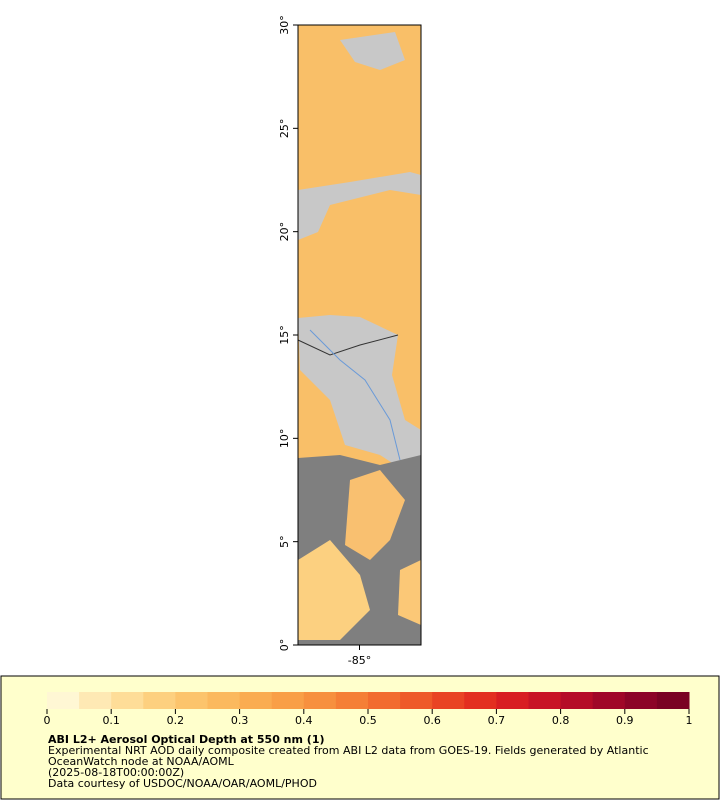  I want to click on colorbar-tick-label: 0, so click(47, 720).